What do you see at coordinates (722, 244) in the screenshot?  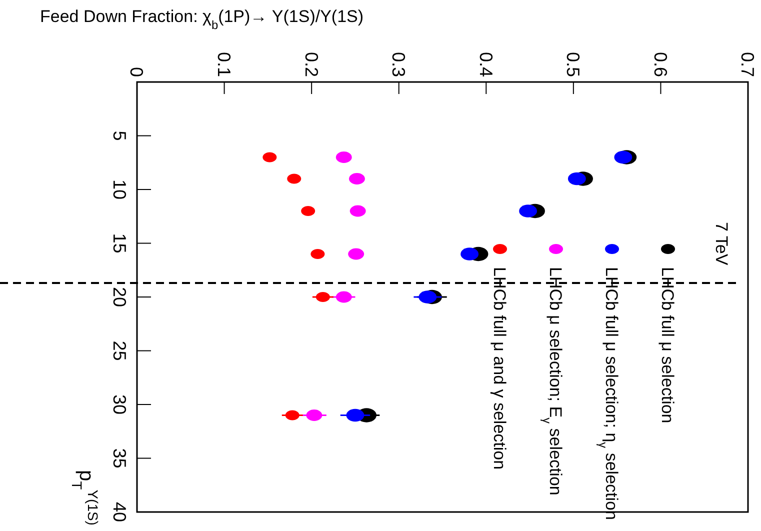 I see `annotation: 7 TeV` at bounding box center [722, 244].